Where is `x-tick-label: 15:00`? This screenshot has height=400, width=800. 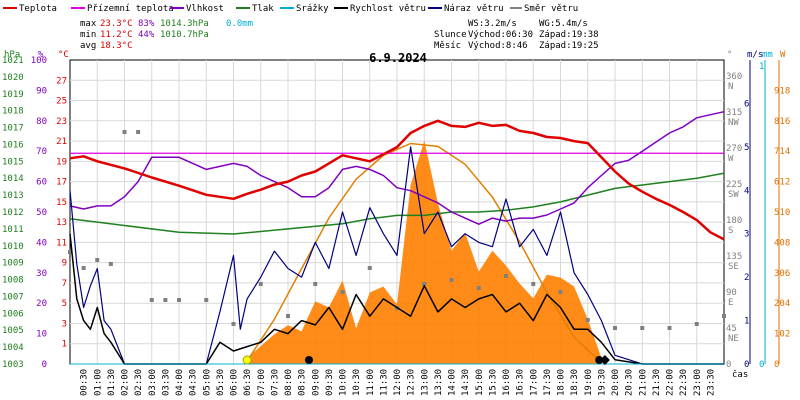
x-tick-label: 15:00 is located at coordinates (480, 382).